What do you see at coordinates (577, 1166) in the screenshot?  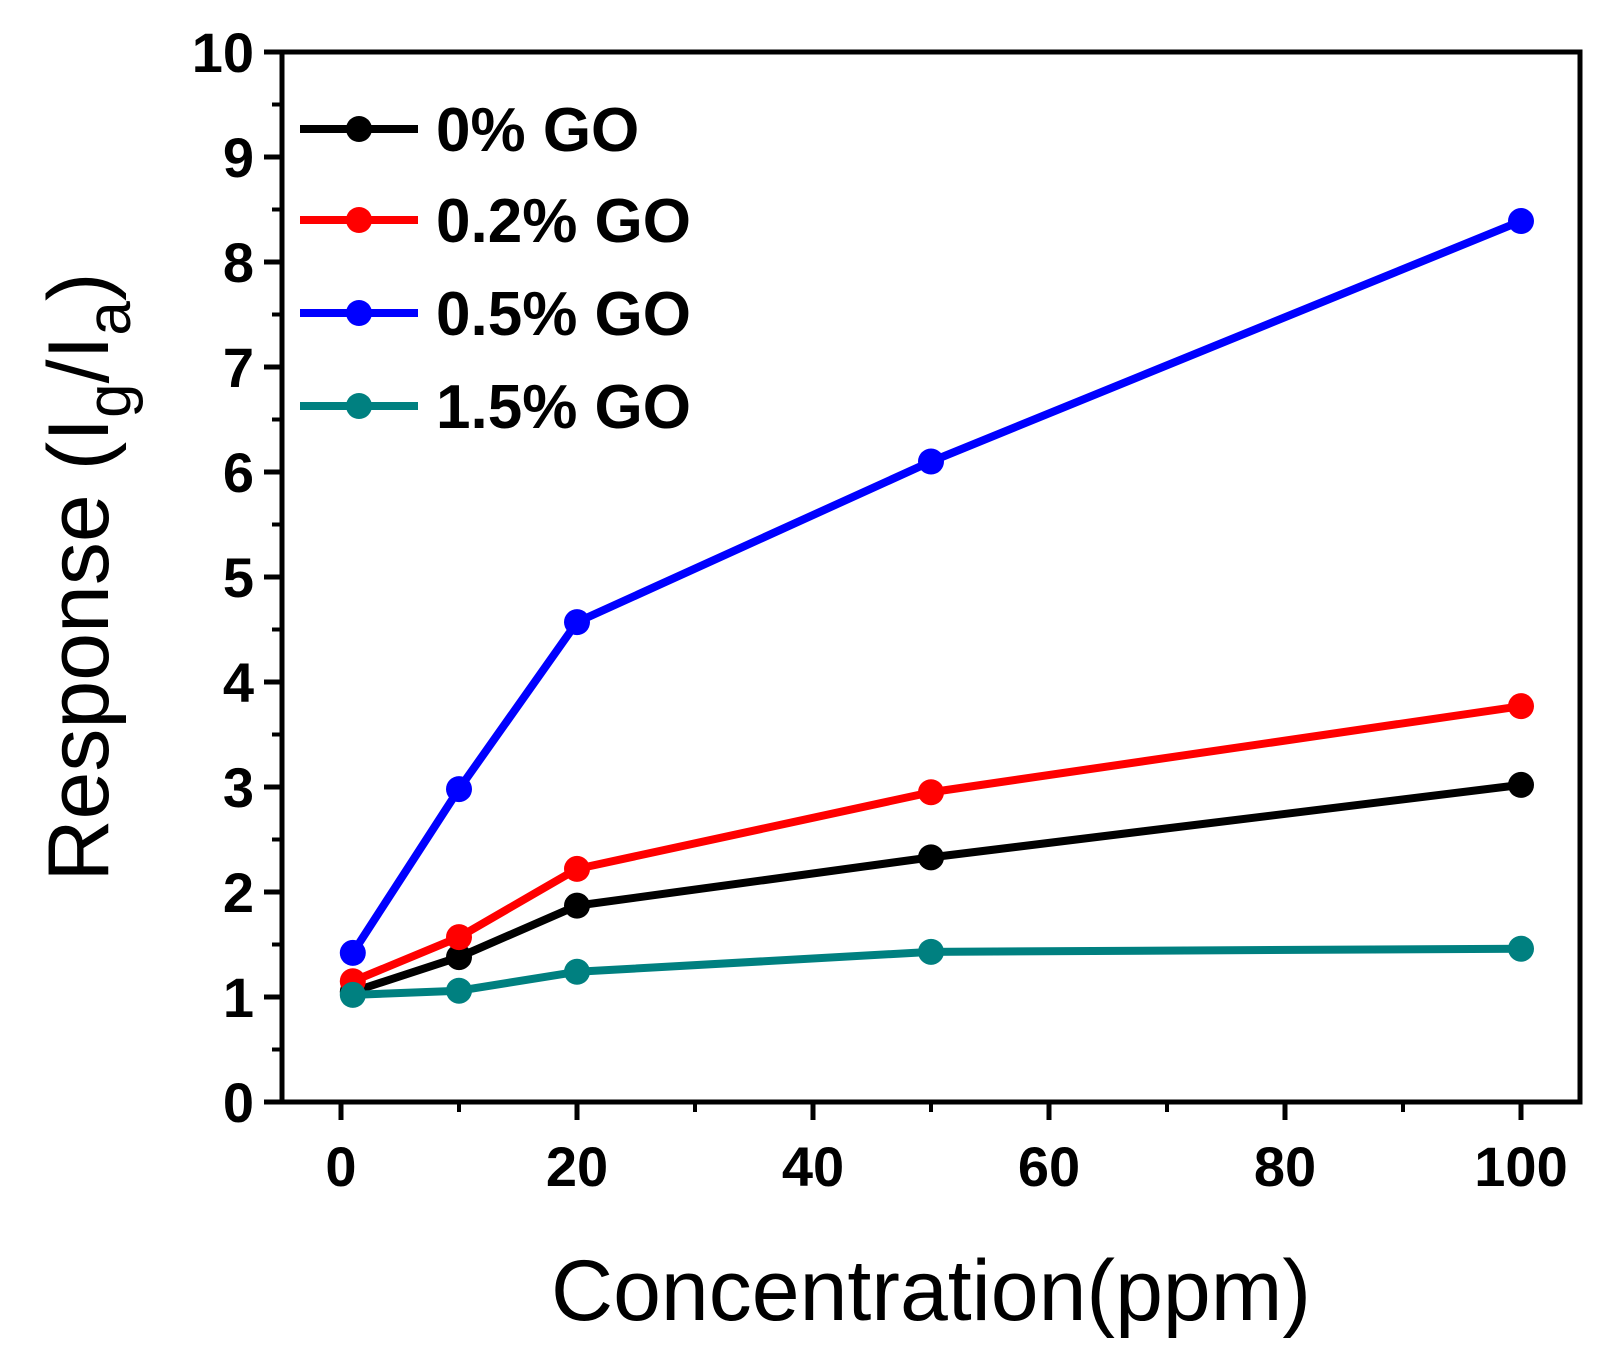 I see `x-tick-label: 20` at bounding box center [577, 1166].